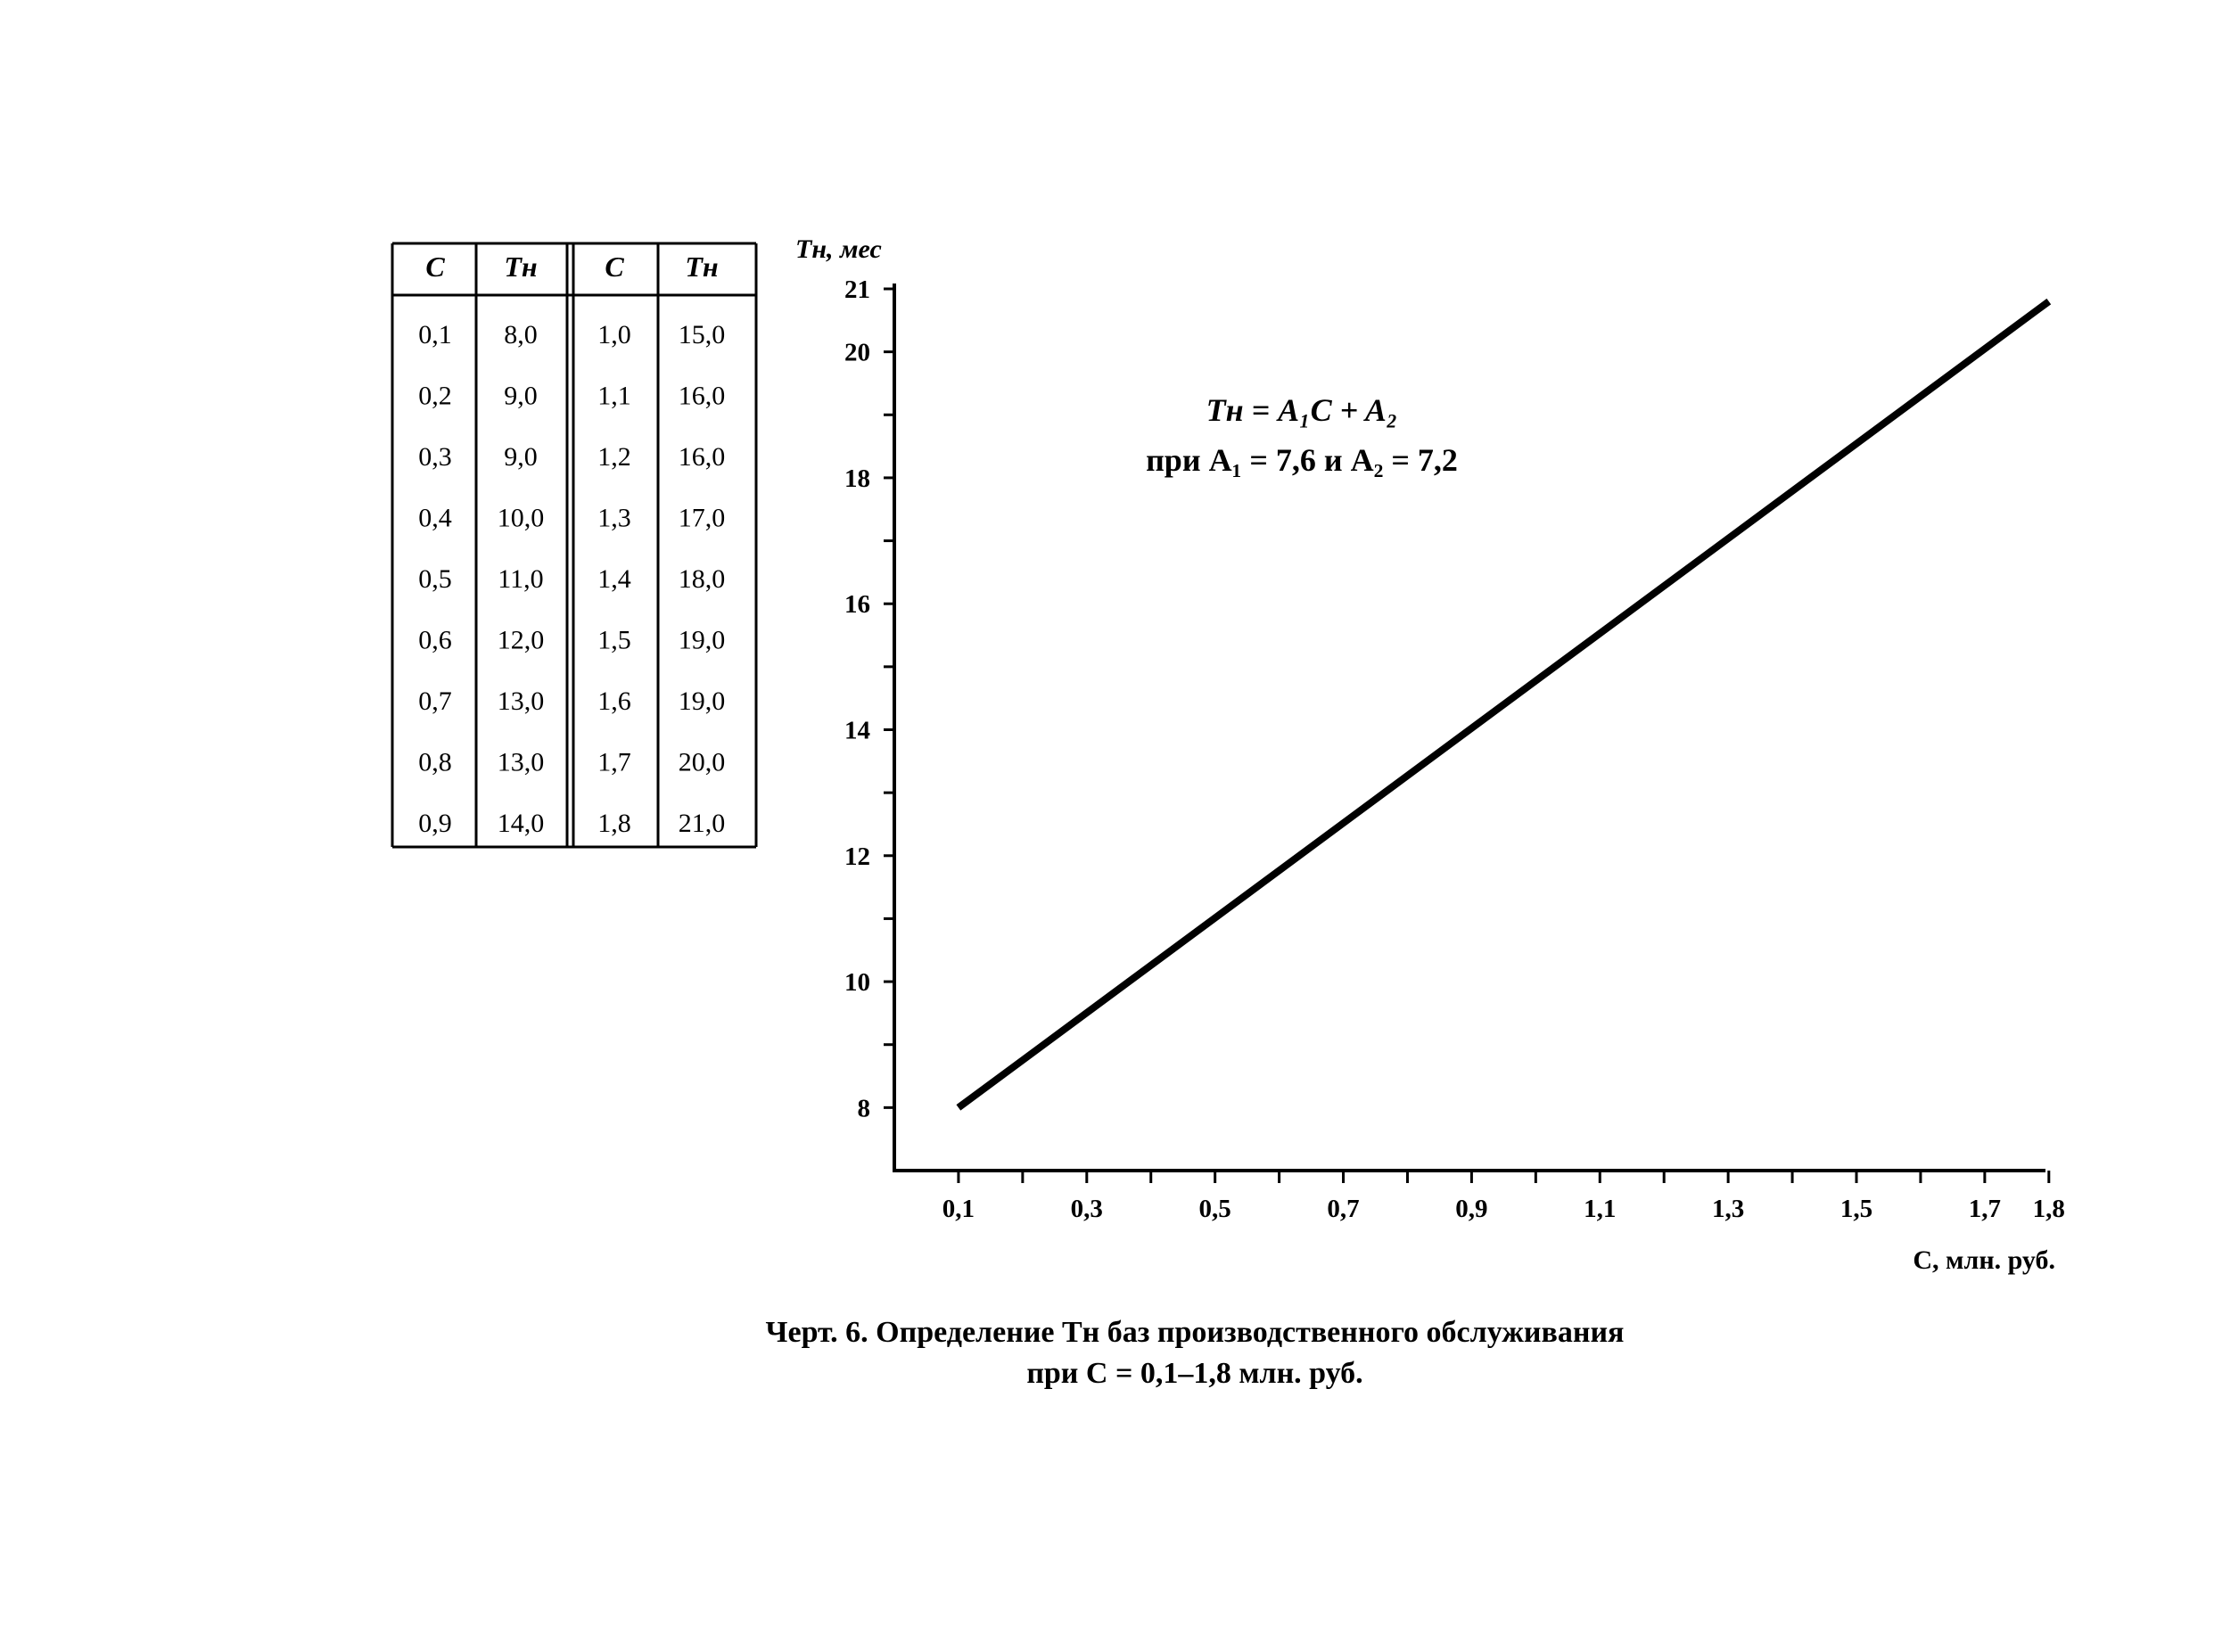  What do you see at coordinates (857, 478) in the screenshot?
I see `y-tick-label: 18` at bounding box center [857, 478].